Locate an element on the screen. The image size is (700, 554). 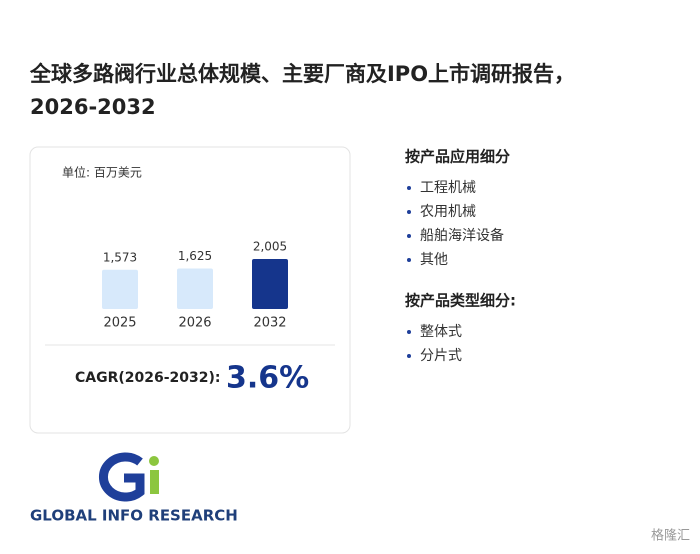
value-label: 1,625 is located at coordinates (195, 256).